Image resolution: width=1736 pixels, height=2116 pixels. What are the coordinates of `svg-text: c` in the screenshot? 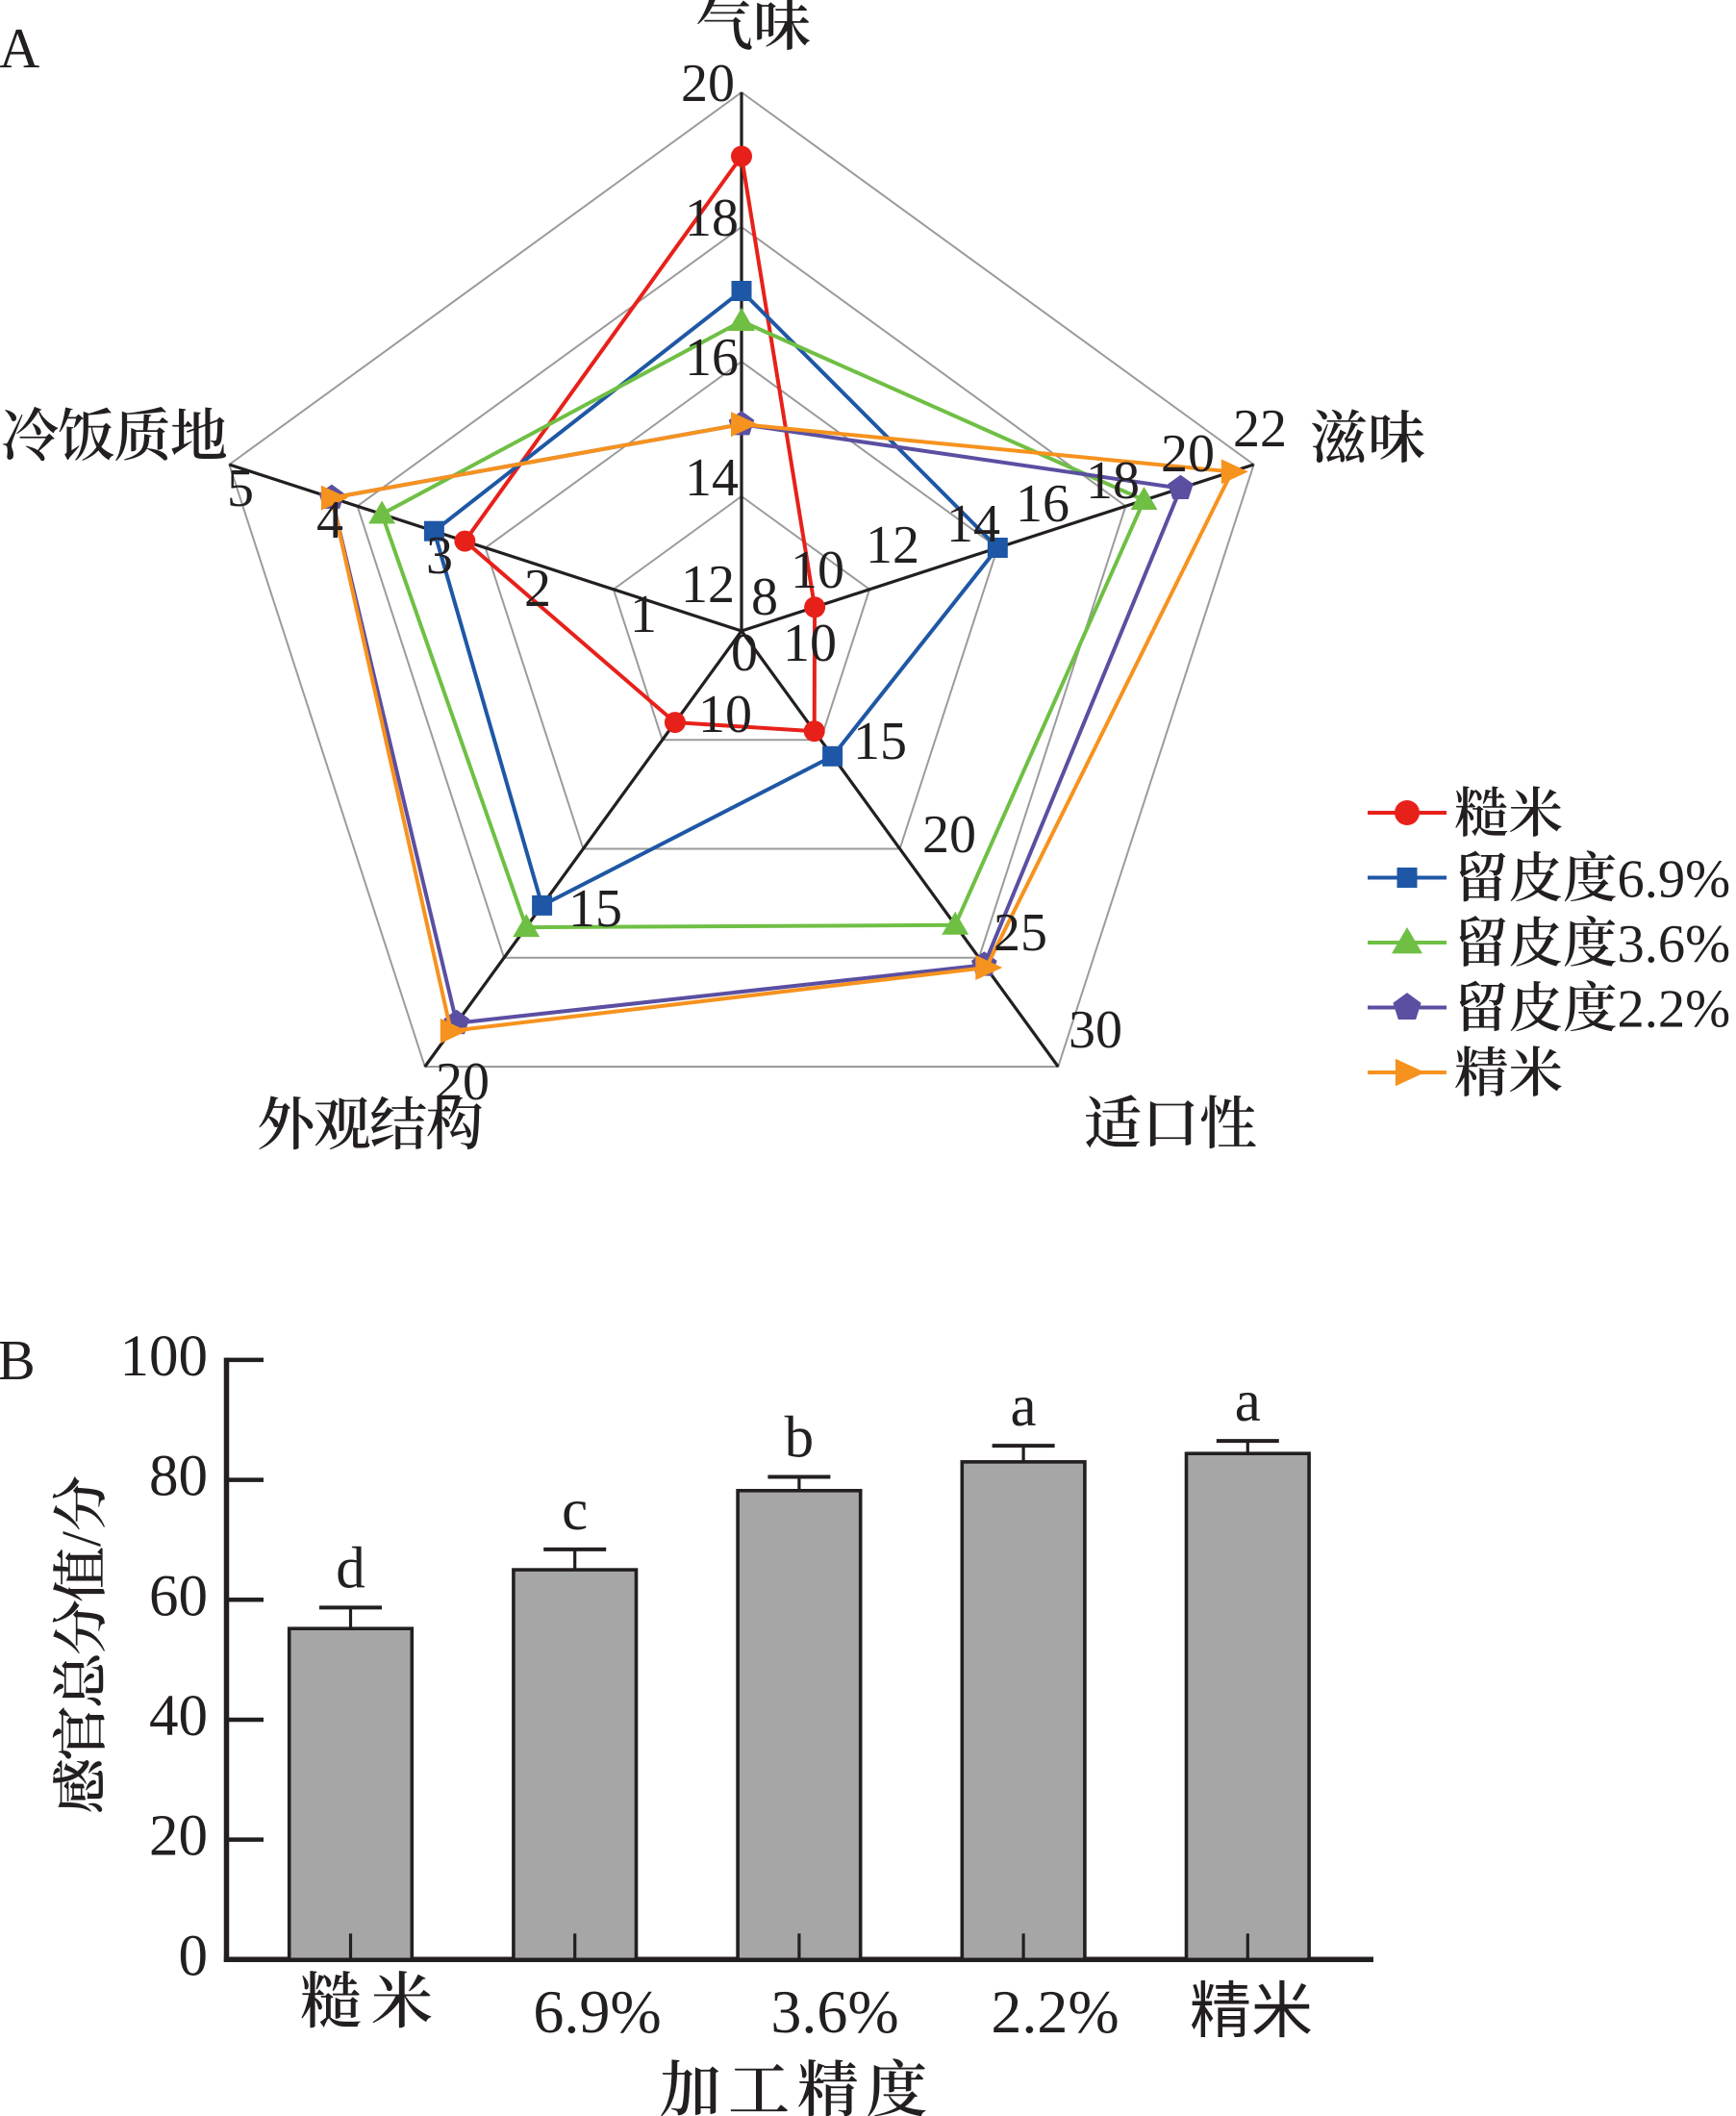 It's located at (575, 1510).